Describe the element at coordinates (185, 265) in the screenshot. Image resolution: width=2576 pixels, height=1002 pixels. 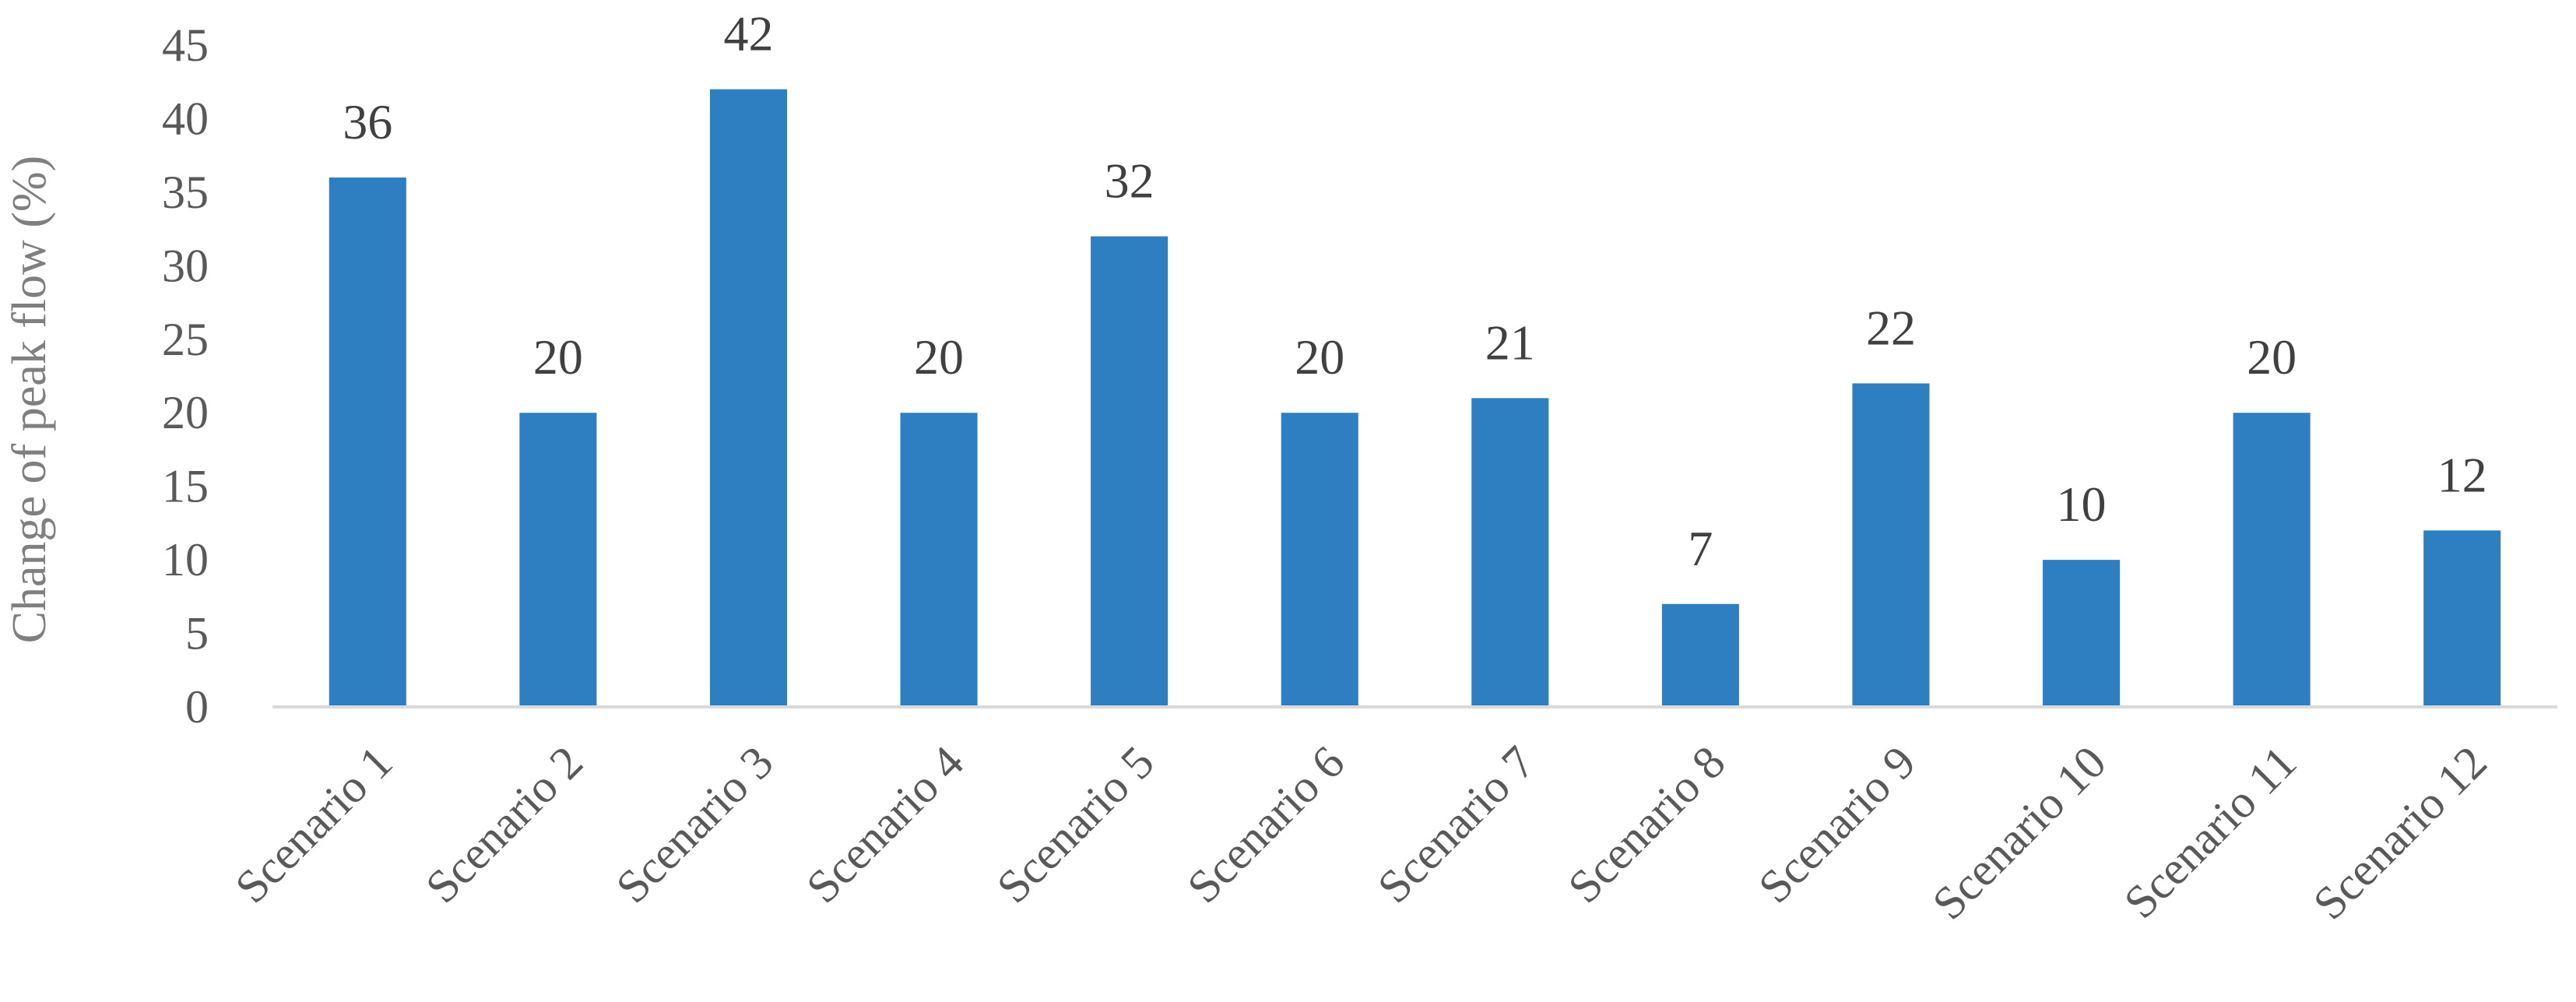
I see `y-tick-label: 30` at that location.